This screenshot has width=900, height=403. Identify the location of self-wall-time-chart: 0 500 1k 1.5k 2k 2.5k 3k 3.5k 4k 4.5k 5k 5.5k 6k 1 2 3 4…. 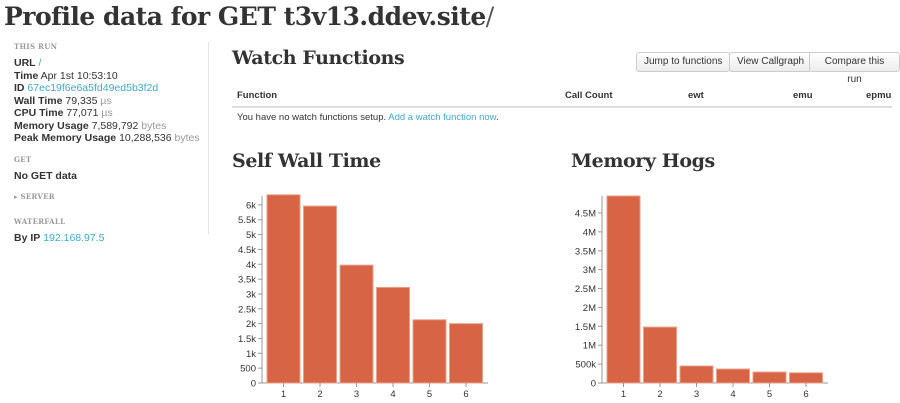
(363, 297).